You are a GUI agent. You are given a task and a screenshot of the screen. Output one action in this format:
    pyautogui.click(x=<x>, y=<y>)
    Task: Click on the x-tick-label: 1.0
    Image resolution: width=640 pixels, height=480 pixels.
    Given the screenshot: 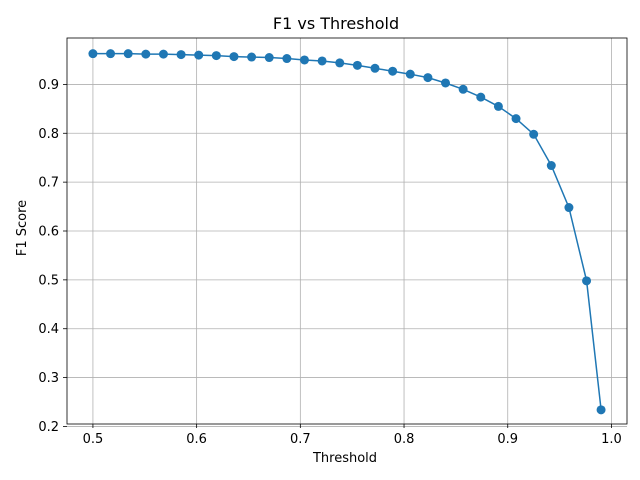 What is the action you would take?
    pyautogui.click(x=611, y=439)
    